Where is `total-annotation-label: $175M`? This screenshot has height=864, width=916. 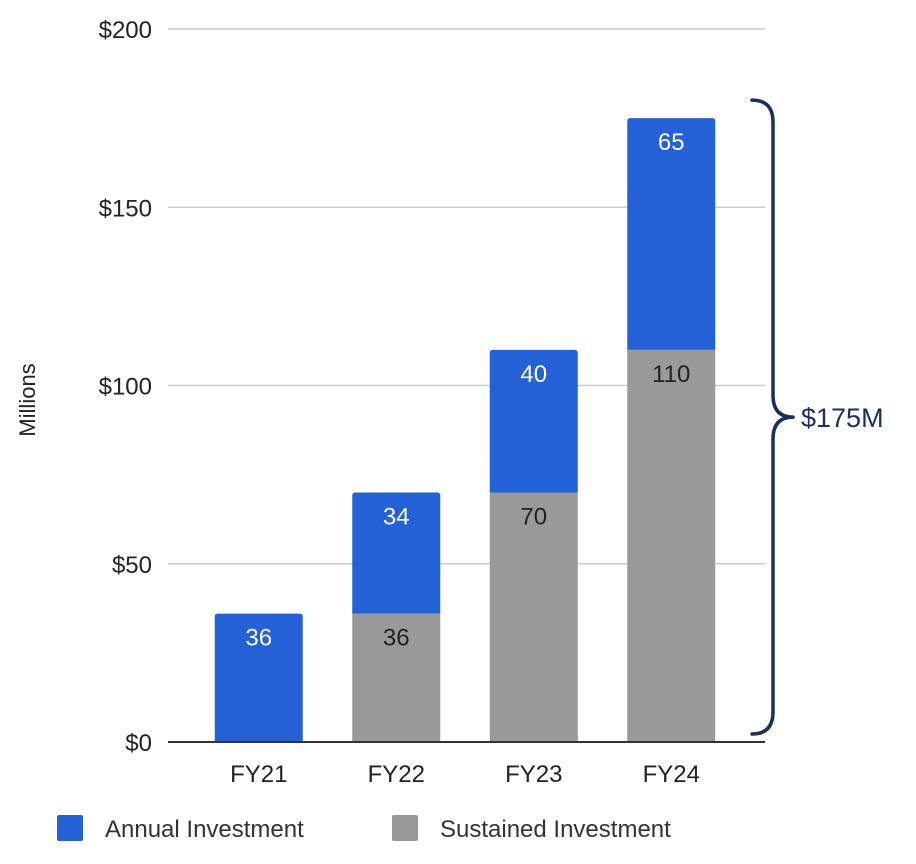
total-annotation-label: $175M is located at coordinates (842, 418).